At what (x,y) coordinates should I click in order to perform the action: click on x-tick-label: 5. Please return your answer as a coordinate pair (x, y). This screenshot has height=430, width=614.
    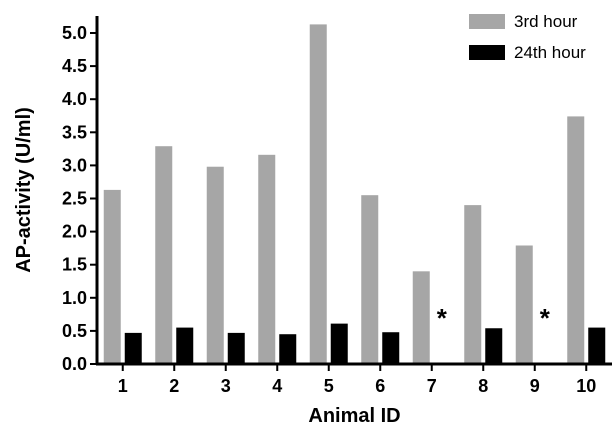
    Looking at the image, I should click on (329, 386).